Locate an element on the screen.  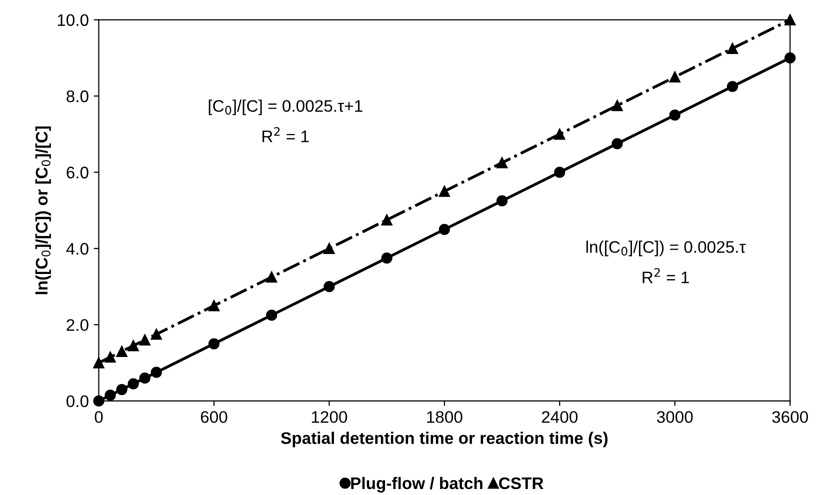
x-tick-label: 2400 is located at coordinates (560, 417).